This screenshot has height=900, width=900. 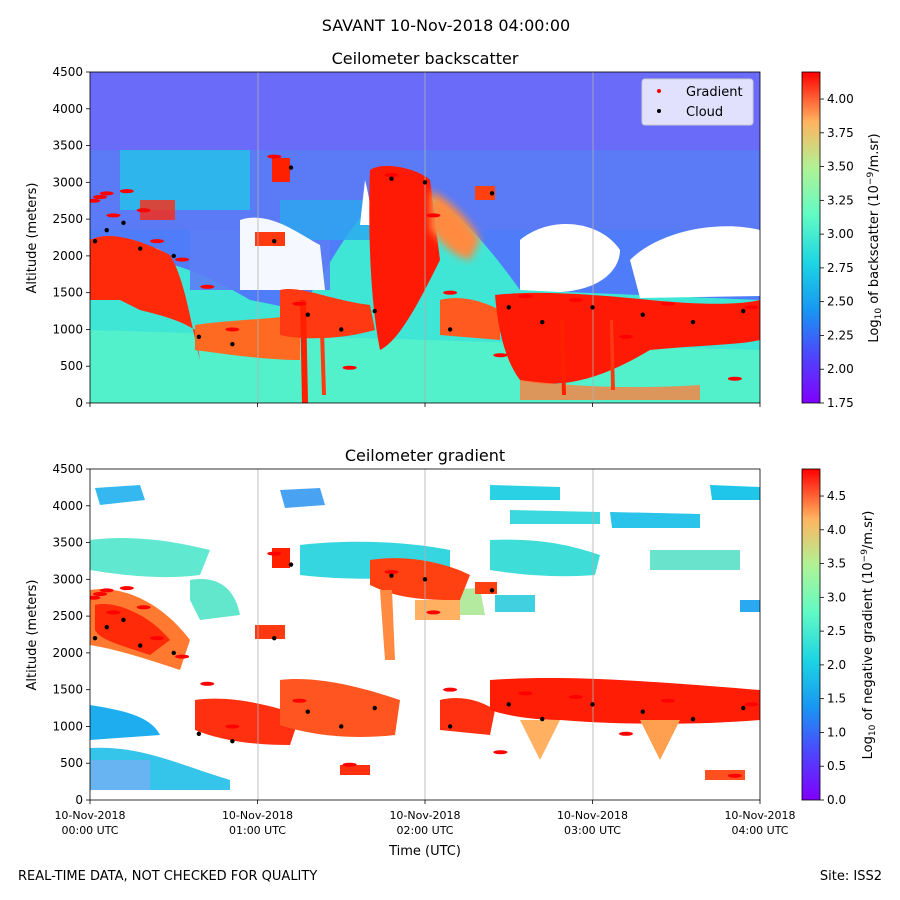 I want to click on backscatter-colorbar-label: Log10 of backscatter (10−9/m.sr), so click(x=875, y=237).